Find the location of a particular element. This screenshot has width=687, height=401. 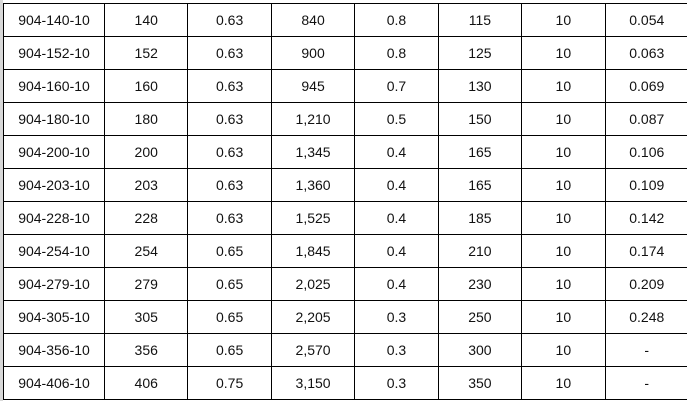

table-cell: 228 is located at coordinates (146, 218).